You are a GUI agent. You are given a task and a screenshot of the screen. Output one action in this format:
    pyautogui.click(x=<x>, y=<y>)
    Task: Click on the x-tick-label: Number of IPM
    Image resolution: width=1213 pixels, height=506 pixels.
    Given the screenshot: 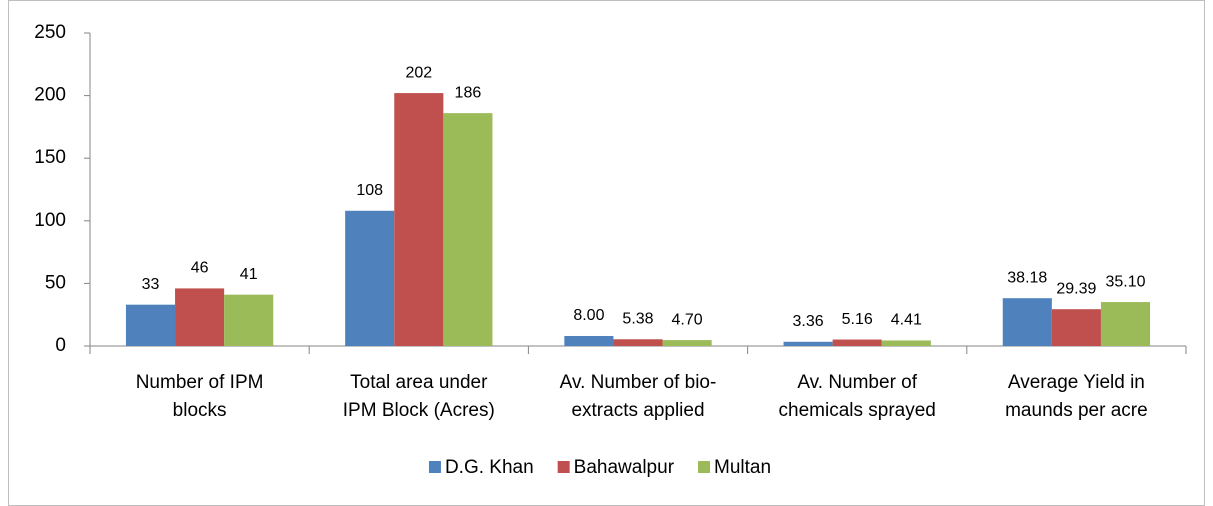 What is the action you would take?
    pyautogui.click(x=200, y=382)
    